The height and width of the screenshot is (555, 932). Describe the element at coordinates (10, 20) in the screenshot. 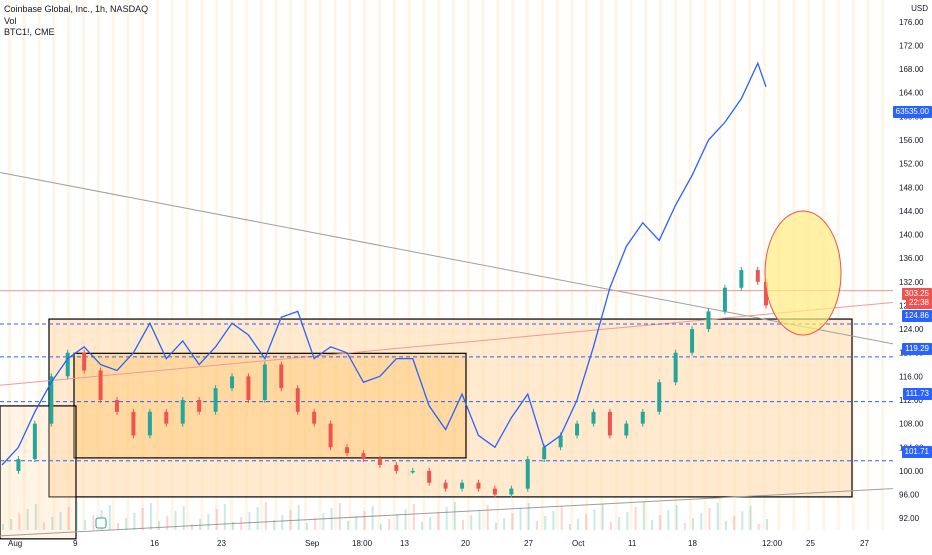

I see `volume-indicator-label: Vol` at that location.